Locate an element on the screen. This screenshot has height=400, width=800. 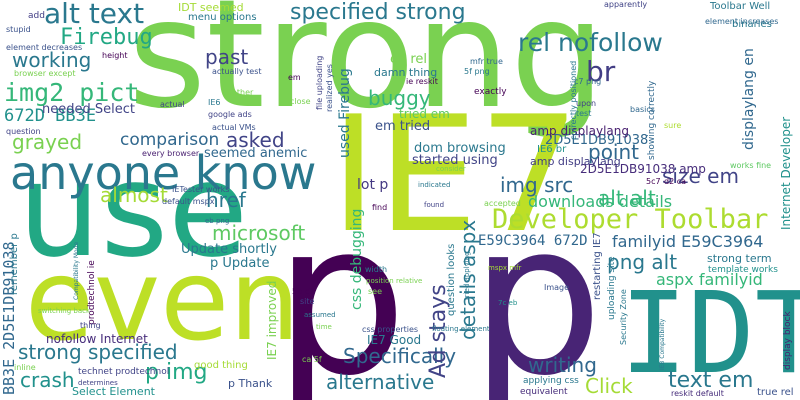
word-cloud-word: p Update is located at coordinates (240, 263).